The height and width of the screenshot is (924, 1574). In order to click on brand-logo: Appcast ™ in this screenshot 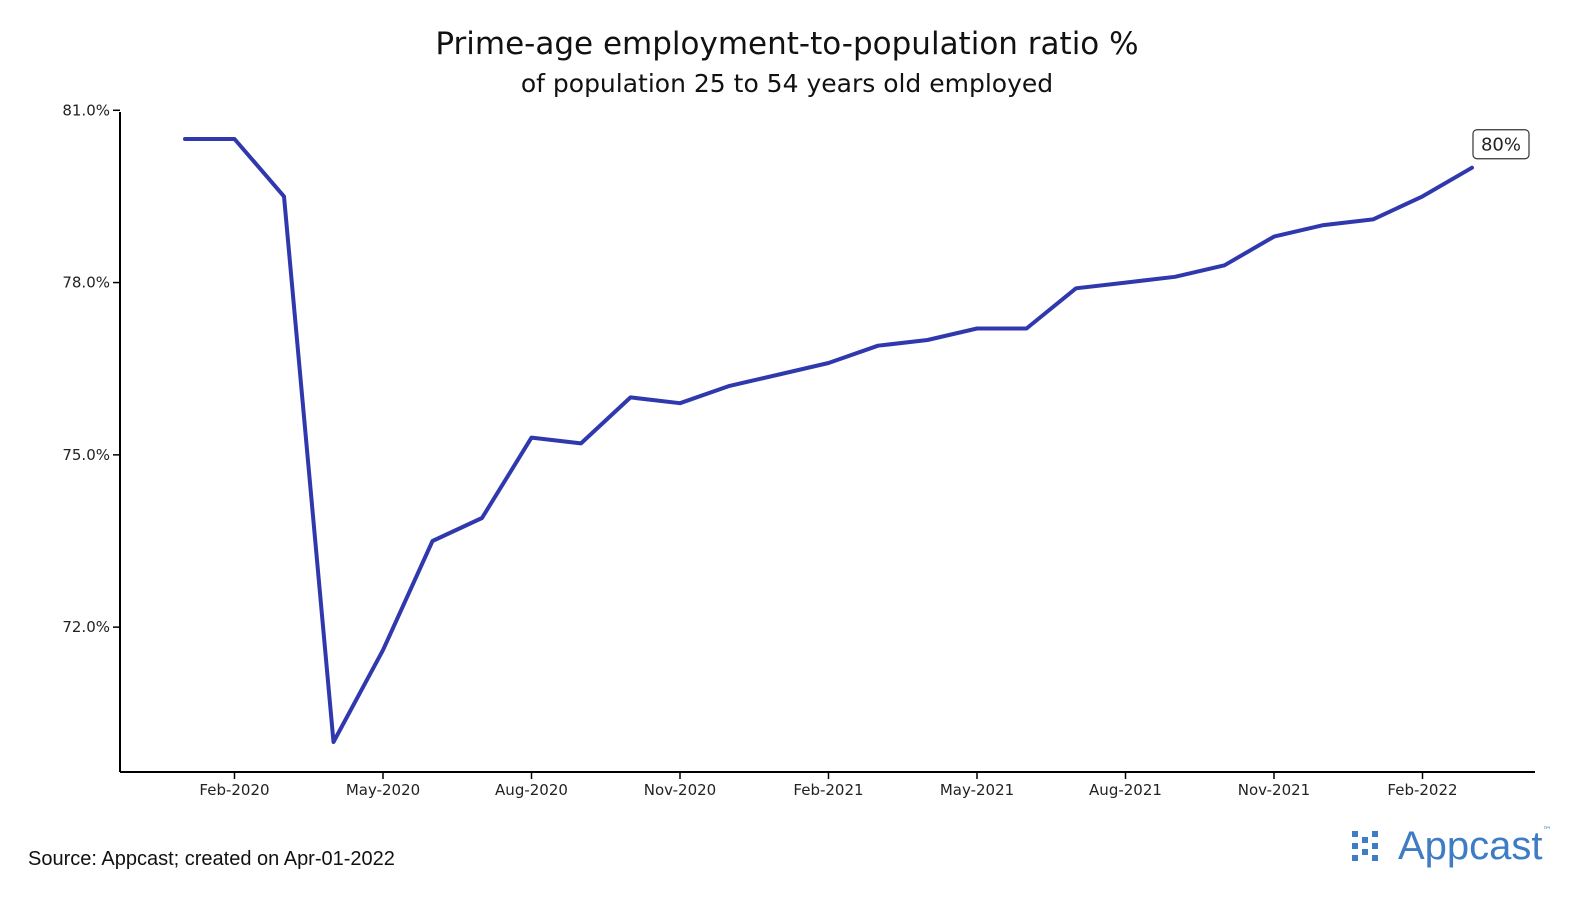, I will do `click(1452, 846)`.